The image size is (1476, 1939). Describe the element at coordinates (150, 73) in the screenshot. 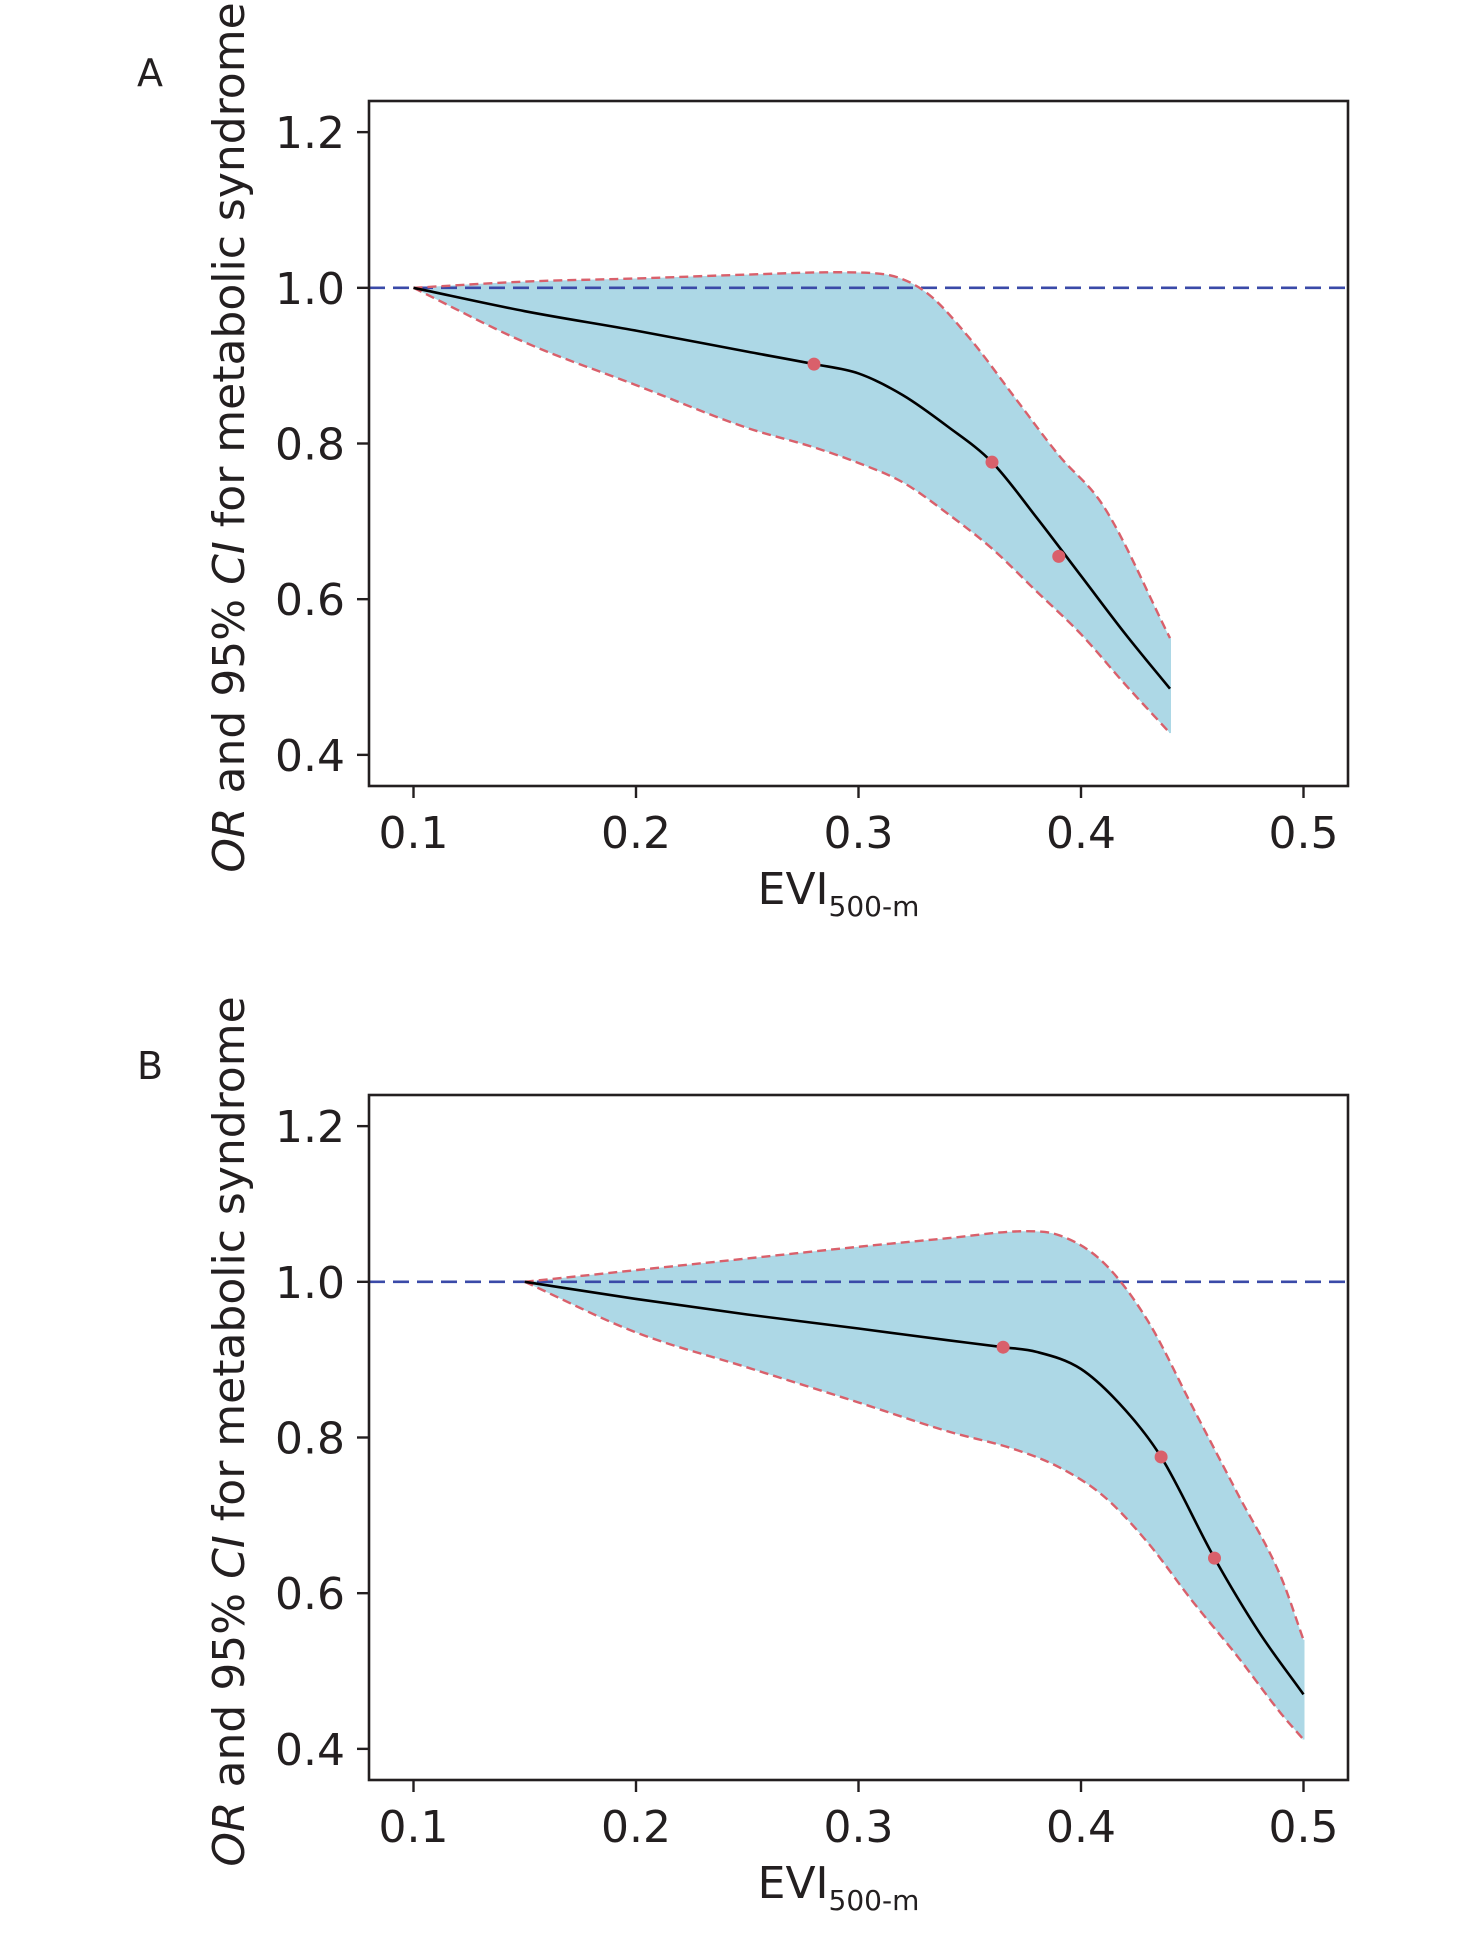

I see `panel-letter: A` at that location.